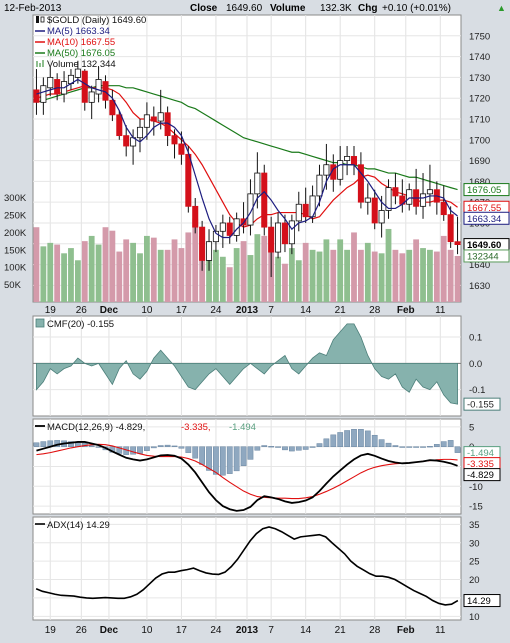 This screenshot has height=643, width=510. Describe the element at coordinates (501, 8) in the screenshot. I see `header-chg-up-icon: ▲` at that location.